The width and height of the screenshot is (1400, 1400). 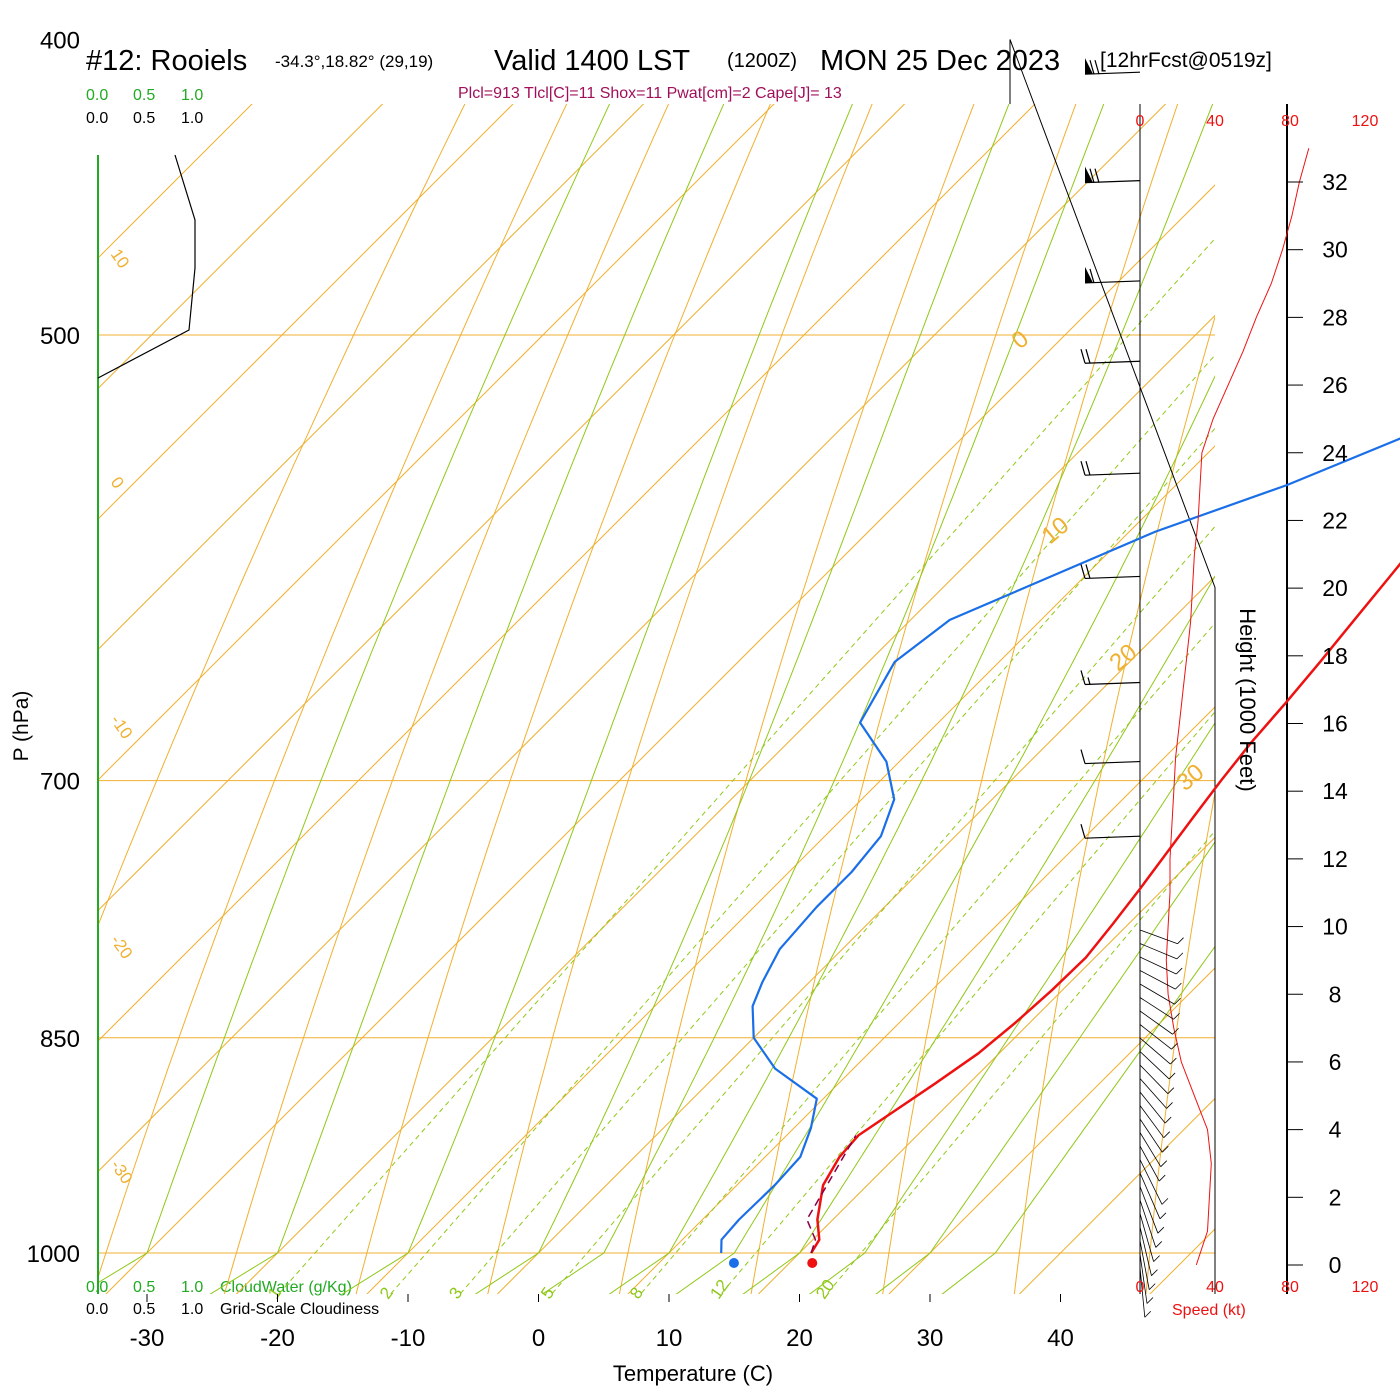 I want to click on station-coords: -34.3°,18.82° (29,19), so click(x=354, y=61).